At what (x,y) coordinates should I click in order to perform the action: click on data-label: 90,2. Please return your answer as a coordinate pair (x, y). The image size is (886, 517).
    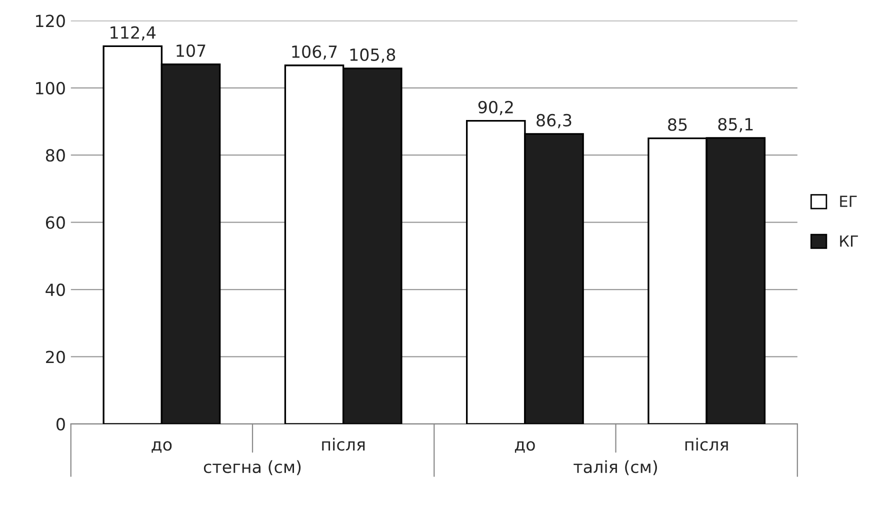
    Looking at the image, I should click on (495, 108).